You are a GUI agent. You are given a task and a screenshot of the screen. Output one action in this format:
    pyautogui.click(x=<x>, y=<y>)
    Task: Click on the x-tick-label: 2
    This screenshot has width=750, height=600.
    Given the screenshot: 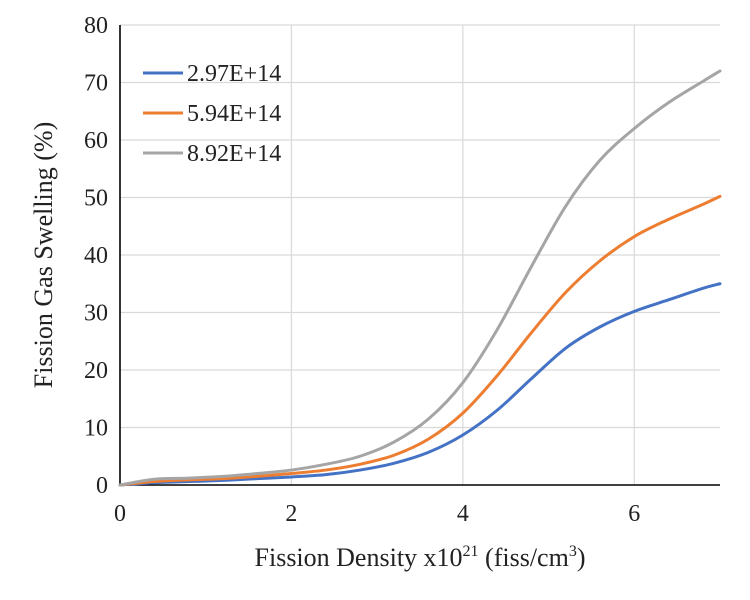 What is the action you would take?
    pyautogui.click(x=291, y=514)
    